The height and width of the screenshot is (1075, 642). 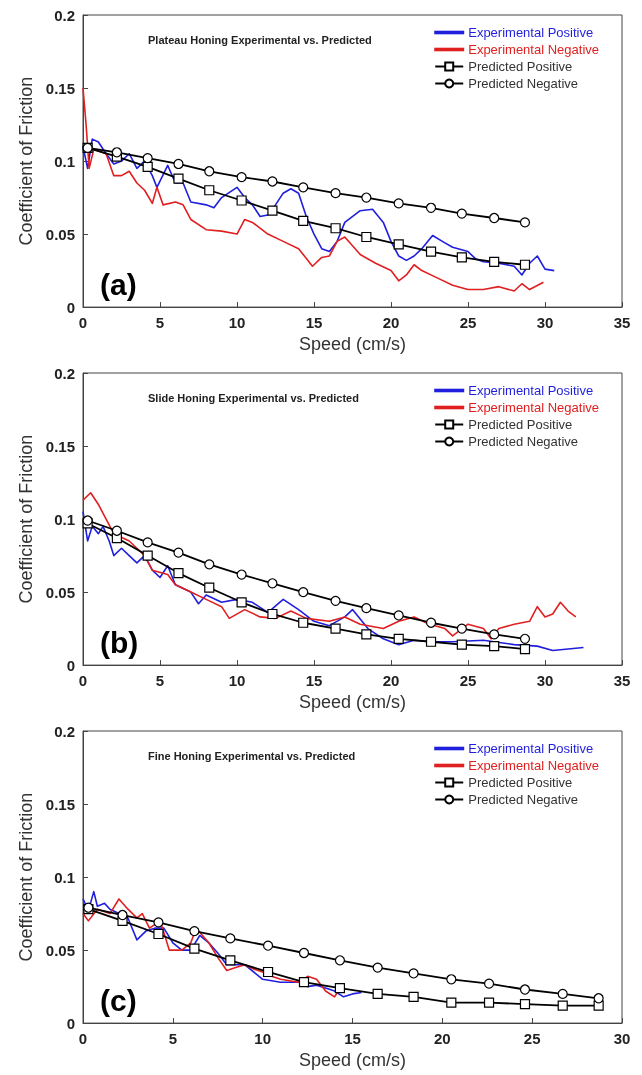 What do you see at coordinates (118, 284) in the screenshot?
I see `annotation: (a)` at bounding box center [118, 284].